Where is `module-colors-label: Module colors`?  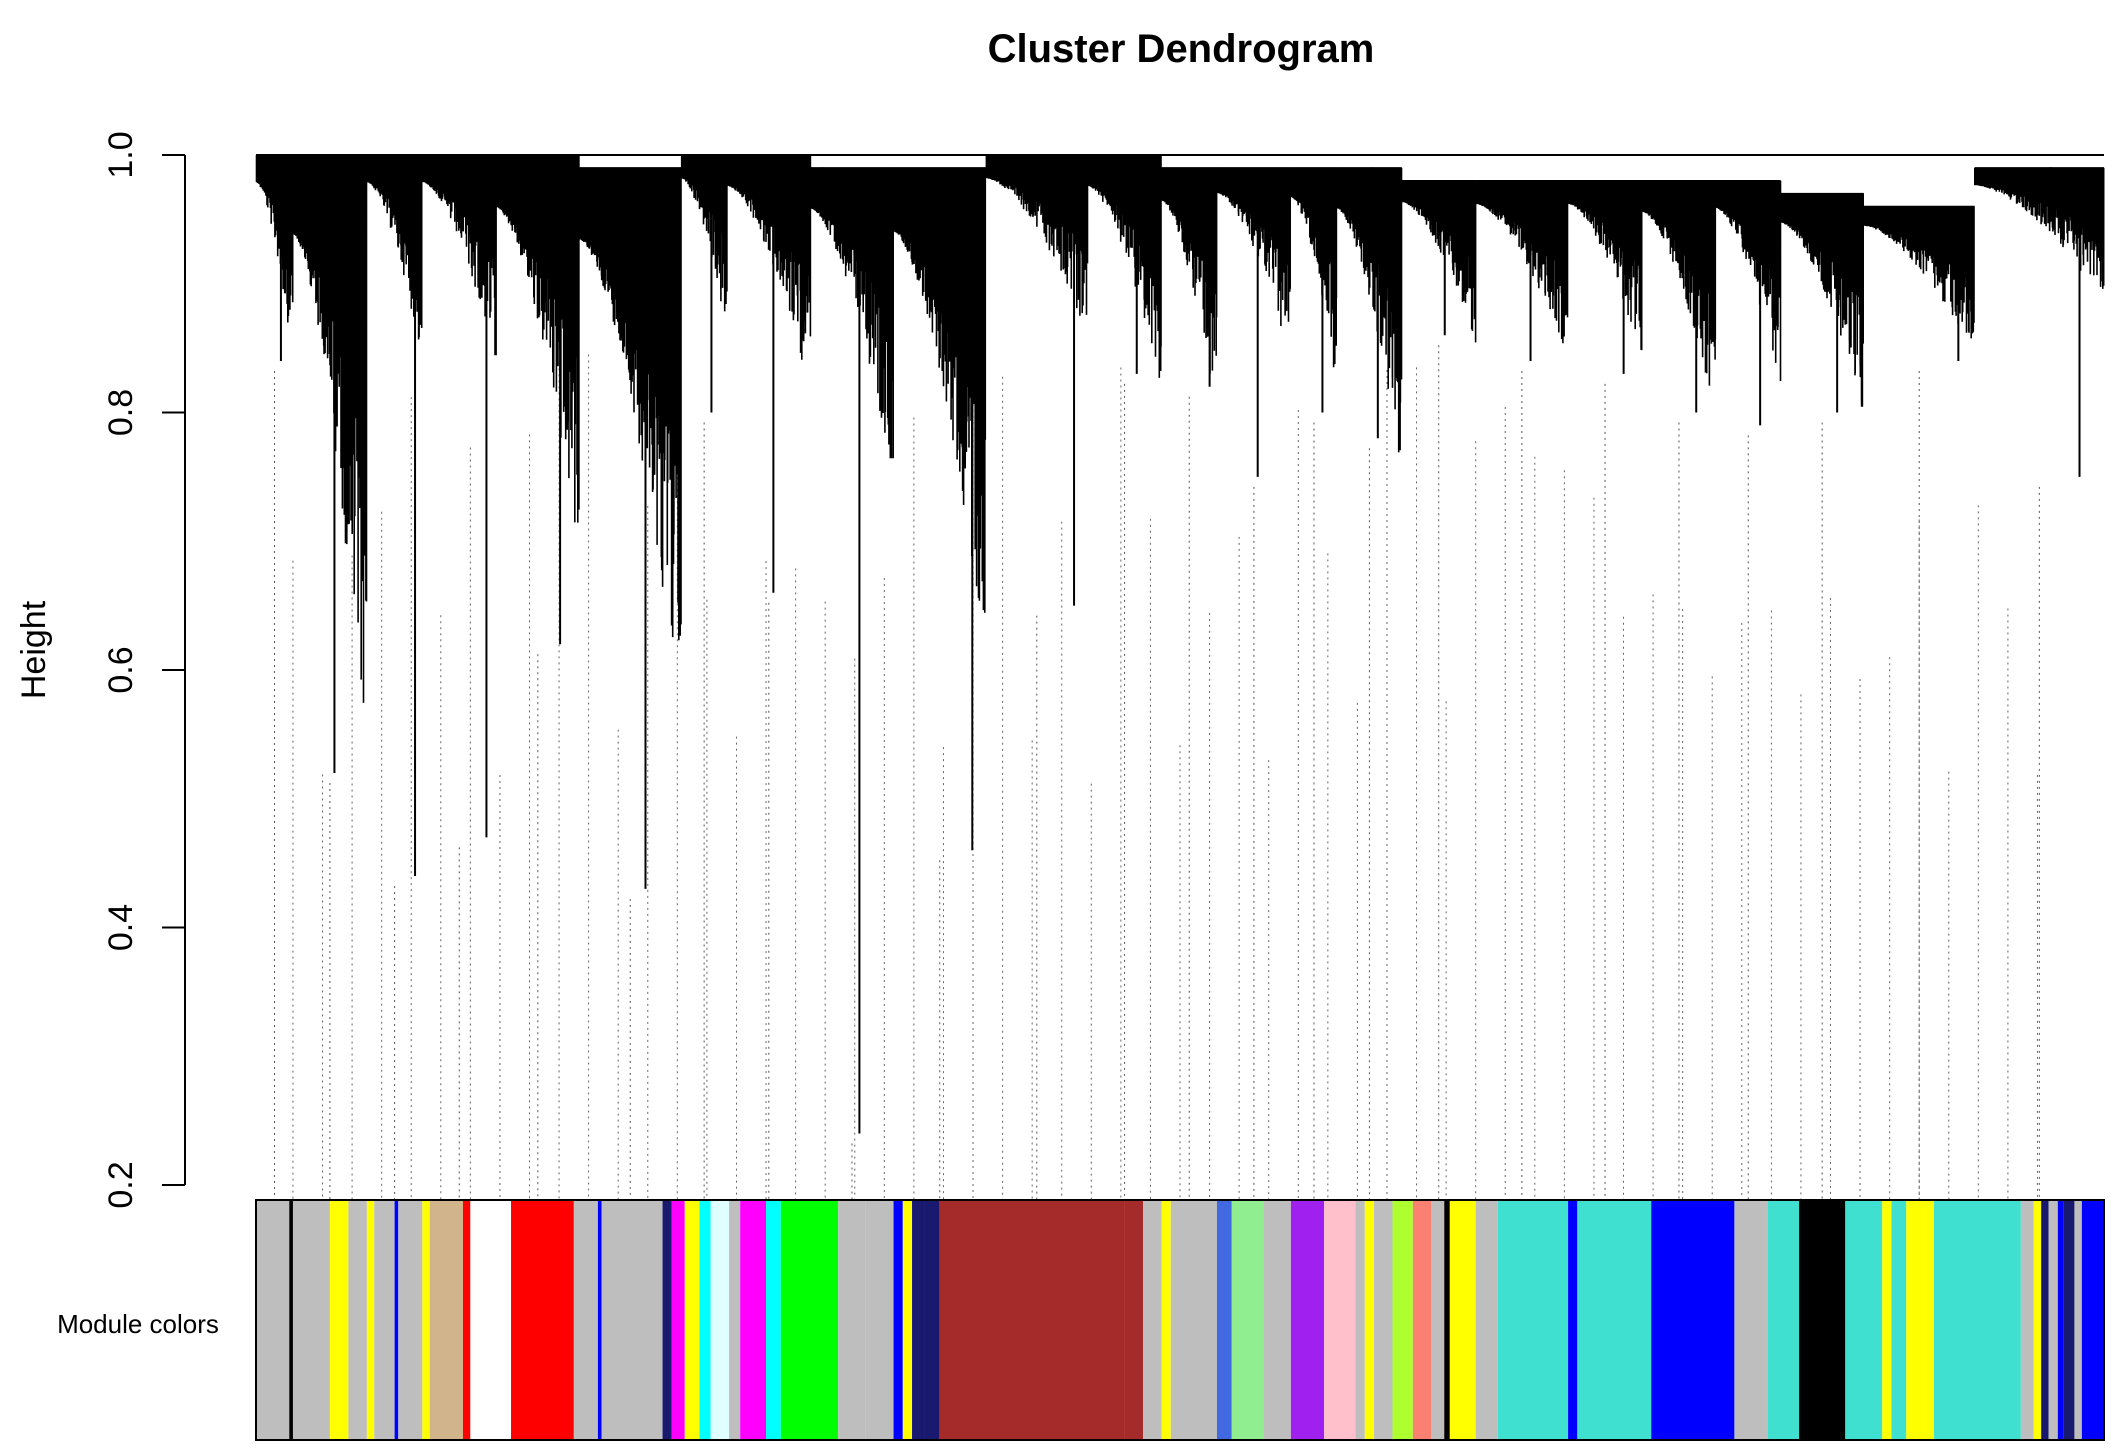 module-colors-label: Module colors is located at coordinates (138, 1324).